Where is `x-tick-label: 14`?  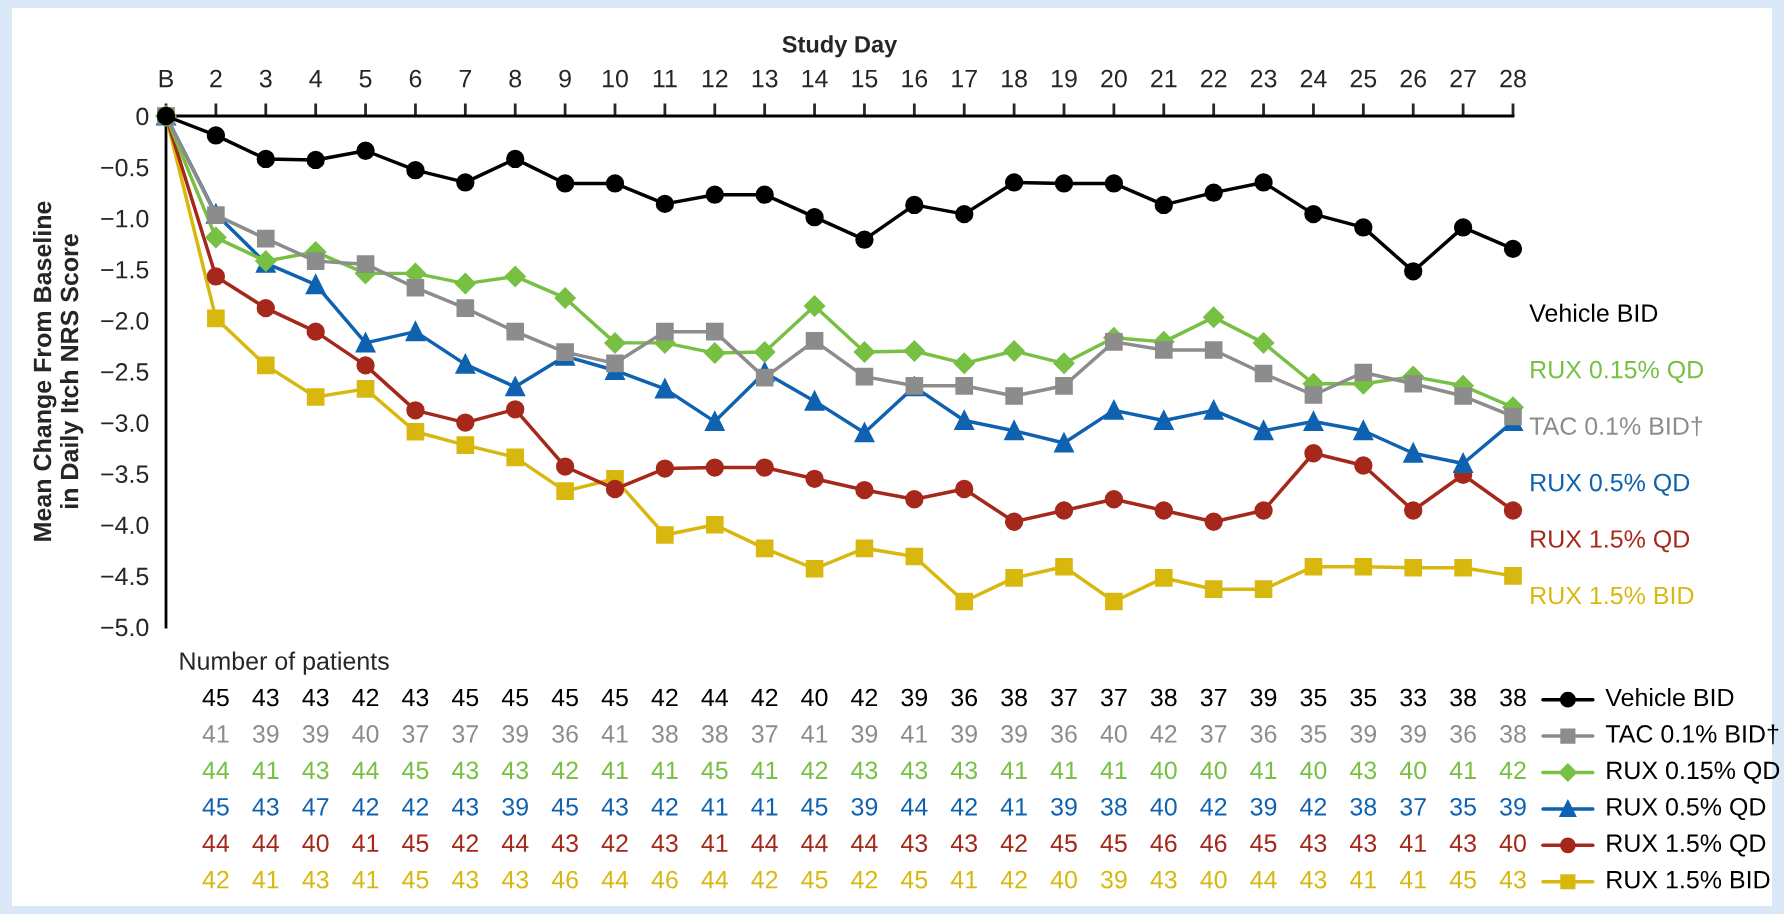 x-tick-label: 14 is located at coordinates (815, 79).